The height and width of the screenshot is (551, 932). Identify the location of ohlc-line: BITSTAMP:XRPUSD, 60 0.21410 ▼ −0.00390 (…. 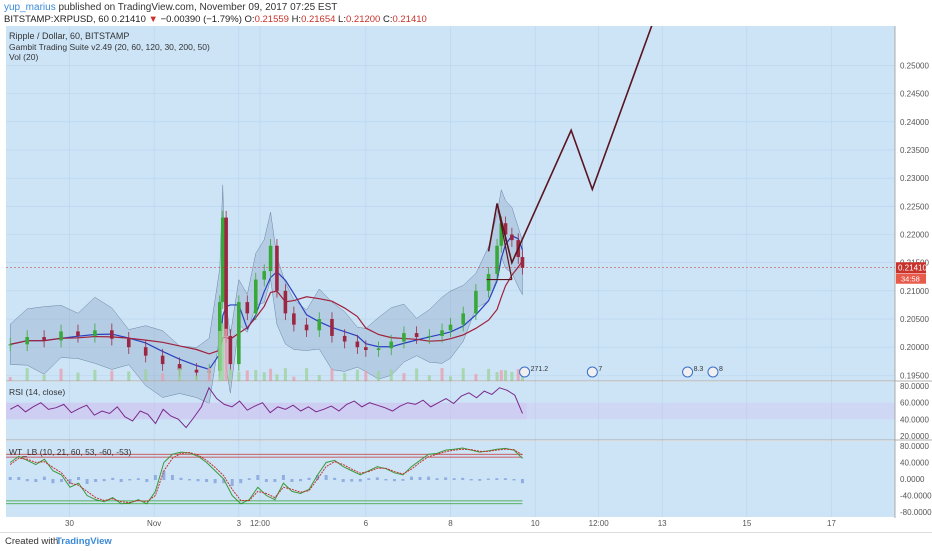
(215, 19).